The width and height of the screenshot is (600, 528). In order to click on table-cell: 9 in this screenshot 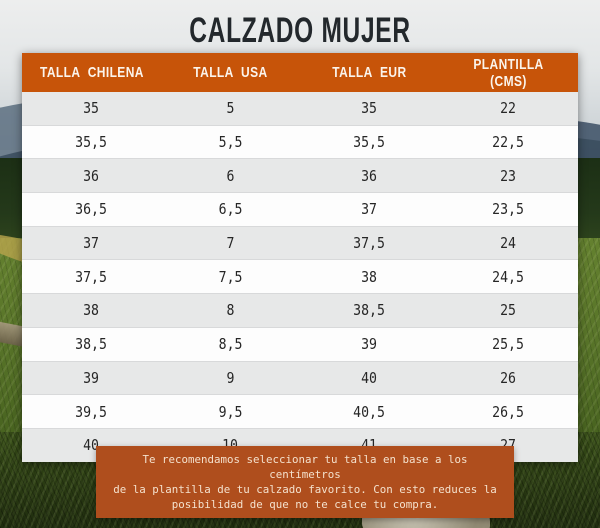, I will do `click(230, 378)`.